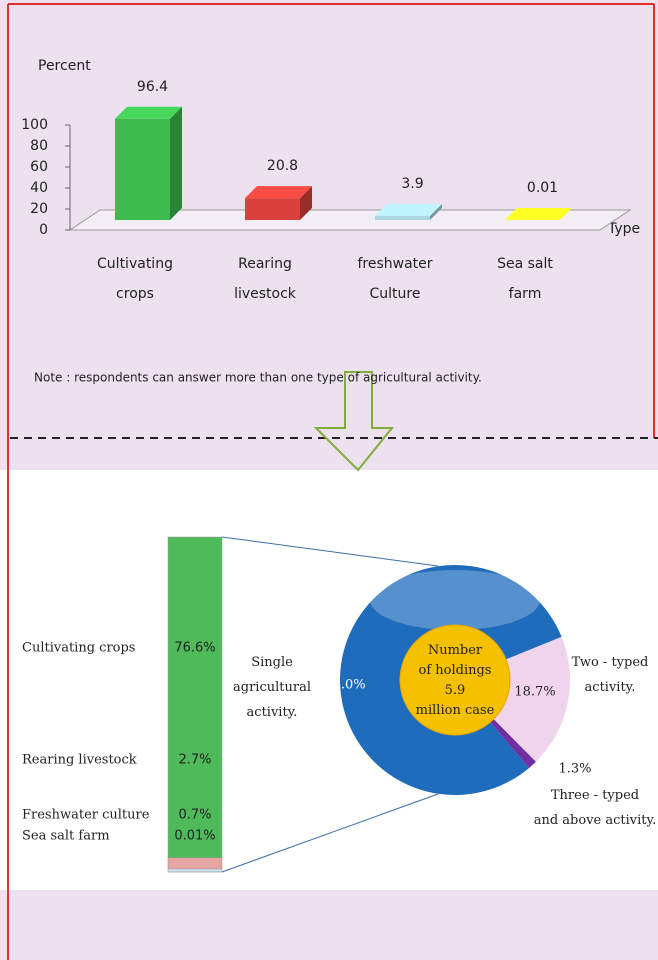  Describe the element at coordinates (43, 230) in the screenshot. I see `y-tick-label: 0` at that location.